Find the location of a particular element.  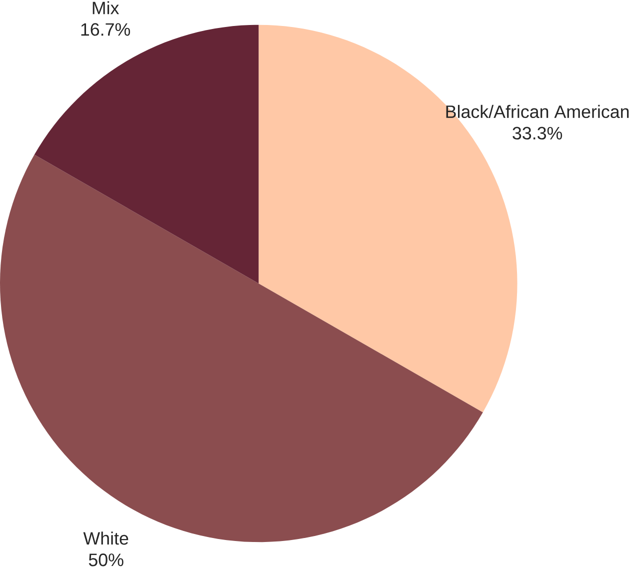

data-label: 33.3% is located at coordinates (537, 133).